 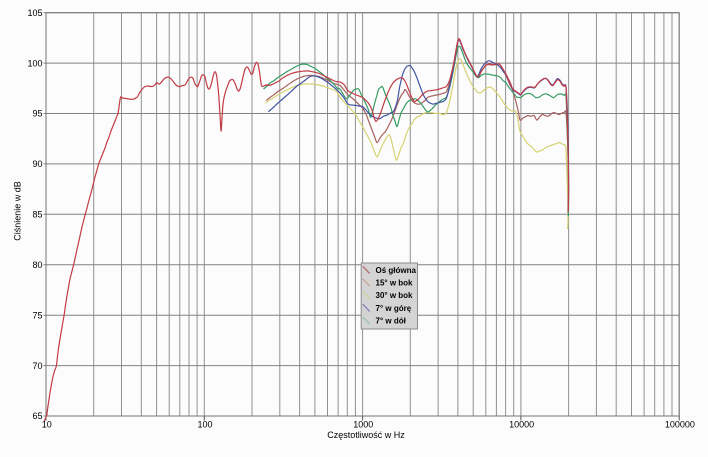 I want to click on svg-text: 15° w bok, so click(x=395, y=282).